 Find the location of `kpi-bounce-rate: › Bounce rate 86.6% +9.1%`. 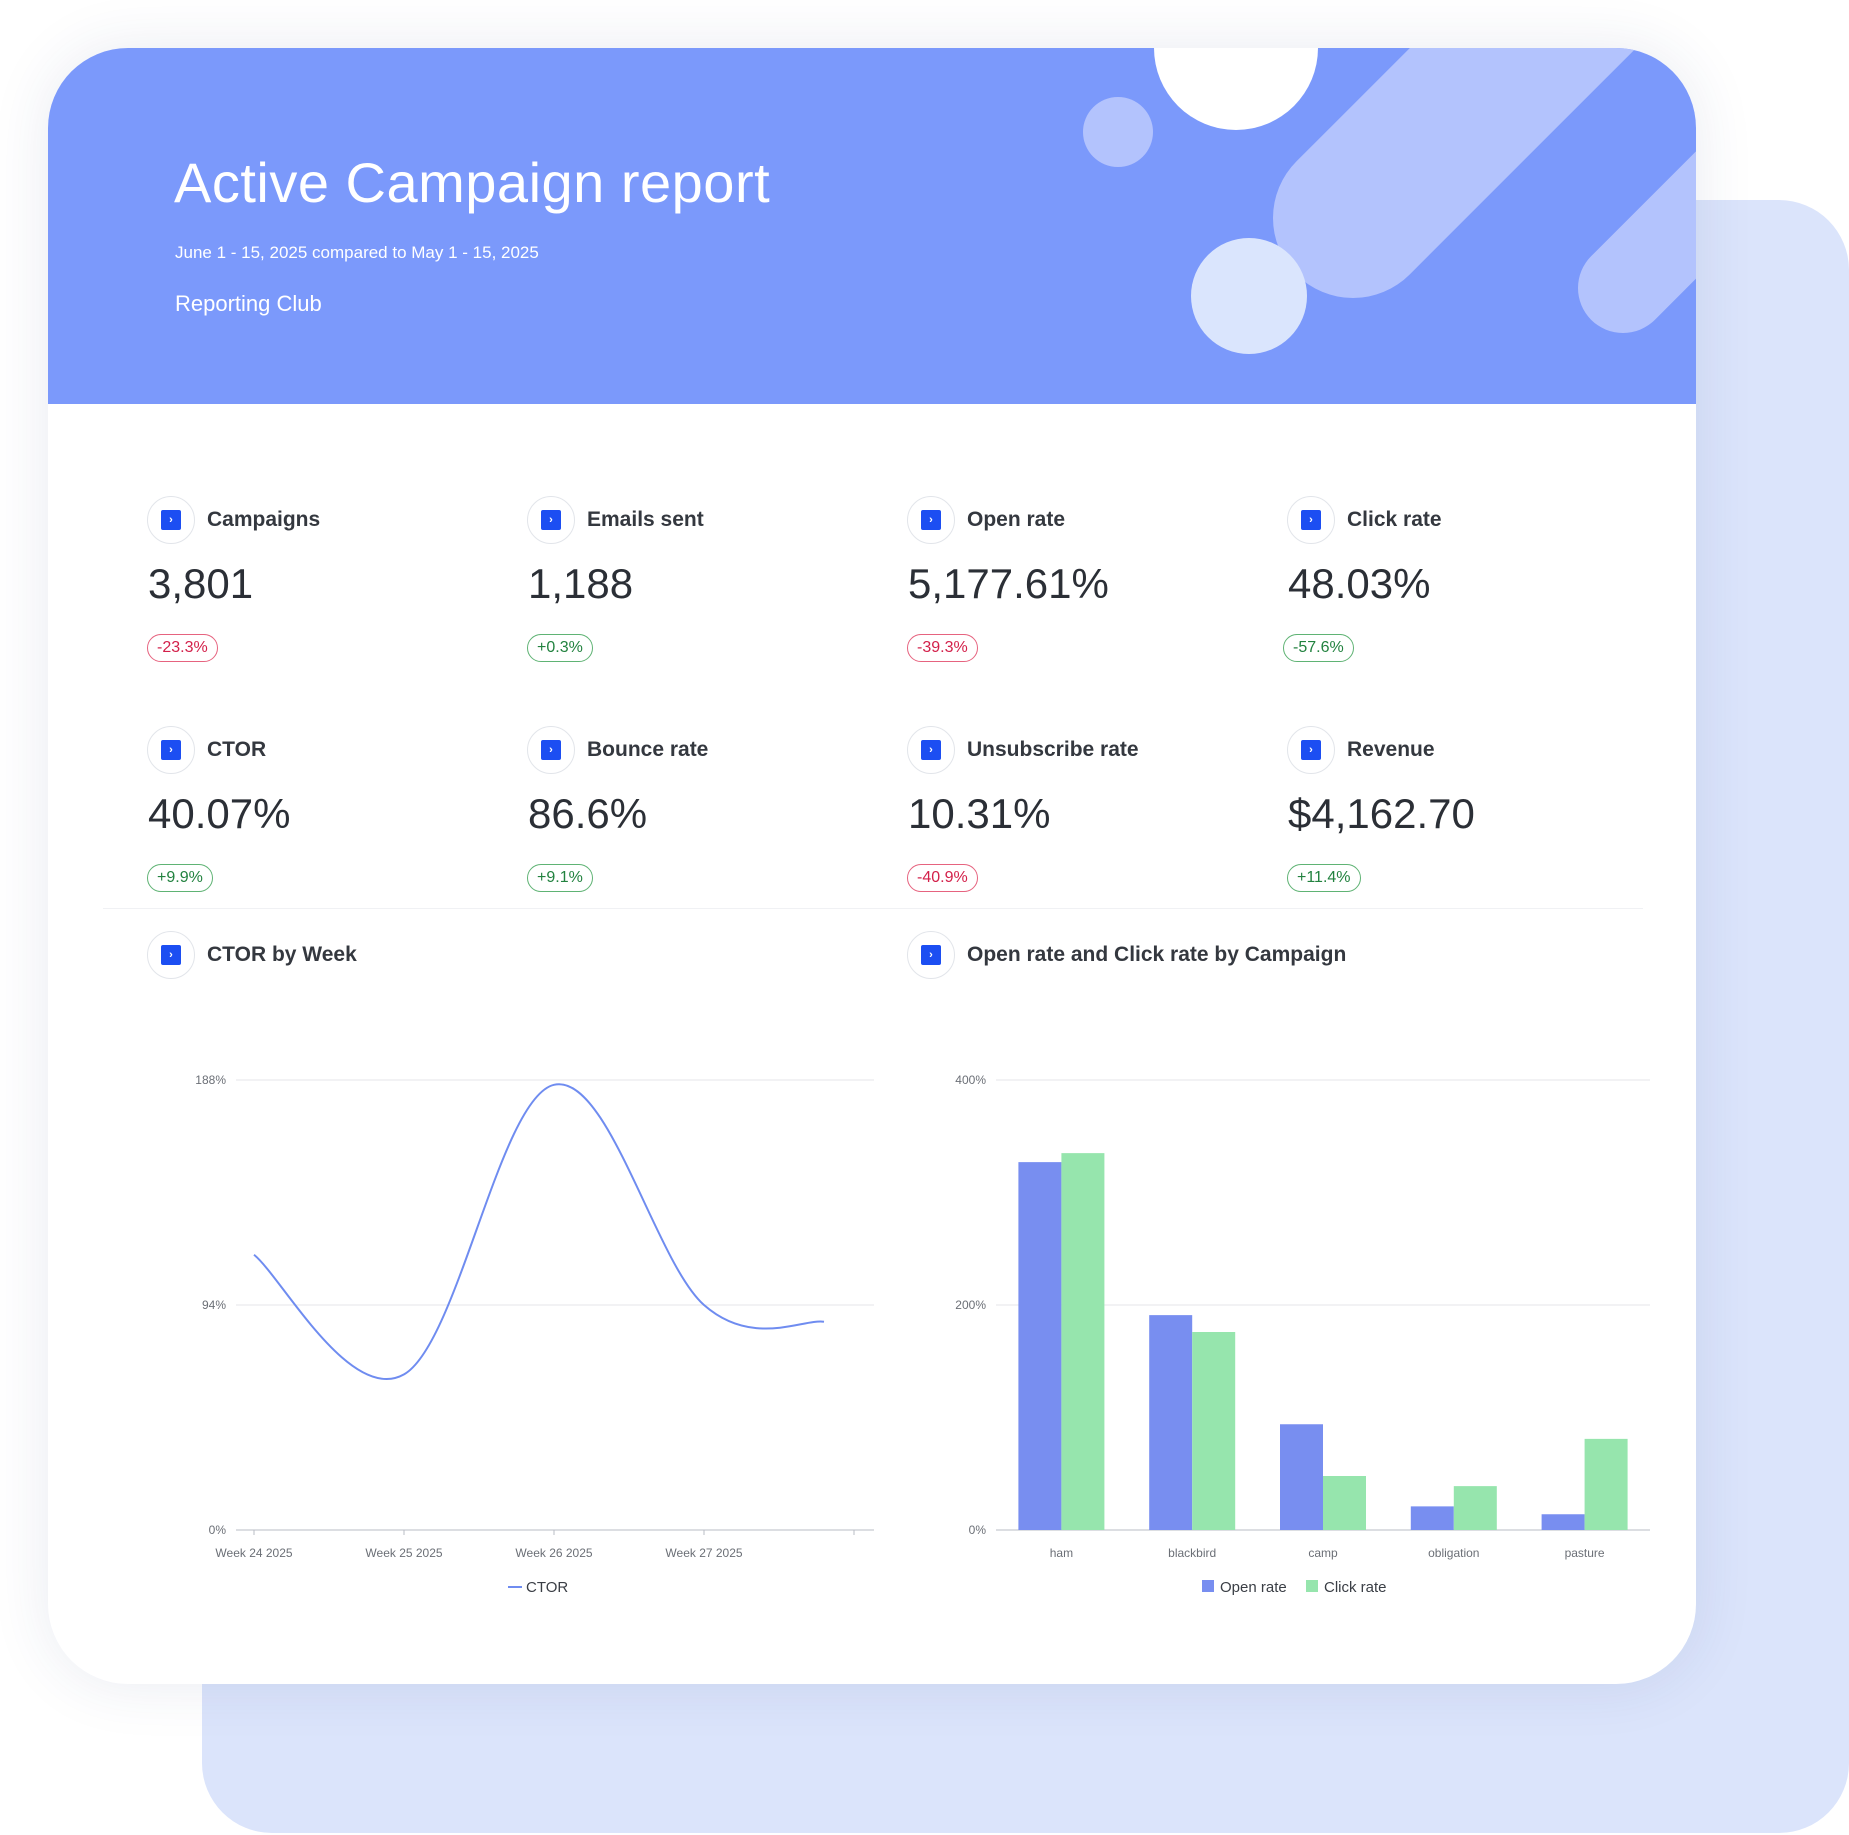

kpi-bounce-rate: › Bounce rate 86.6% +9.1% is located at coordinates (697, 814).